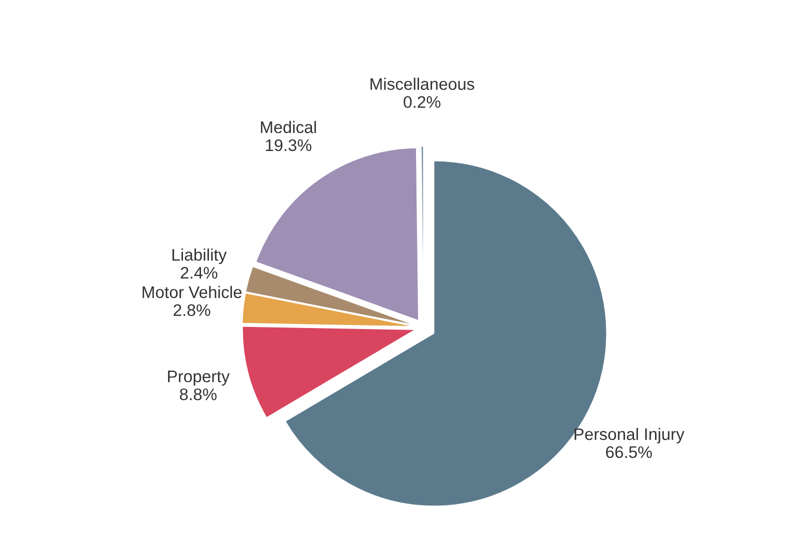 The width and height of the screenshot is (799, 555). Describe the element at coordinates (198, 394) in the screenshot. I see `data-label: 8.8%` at that location.